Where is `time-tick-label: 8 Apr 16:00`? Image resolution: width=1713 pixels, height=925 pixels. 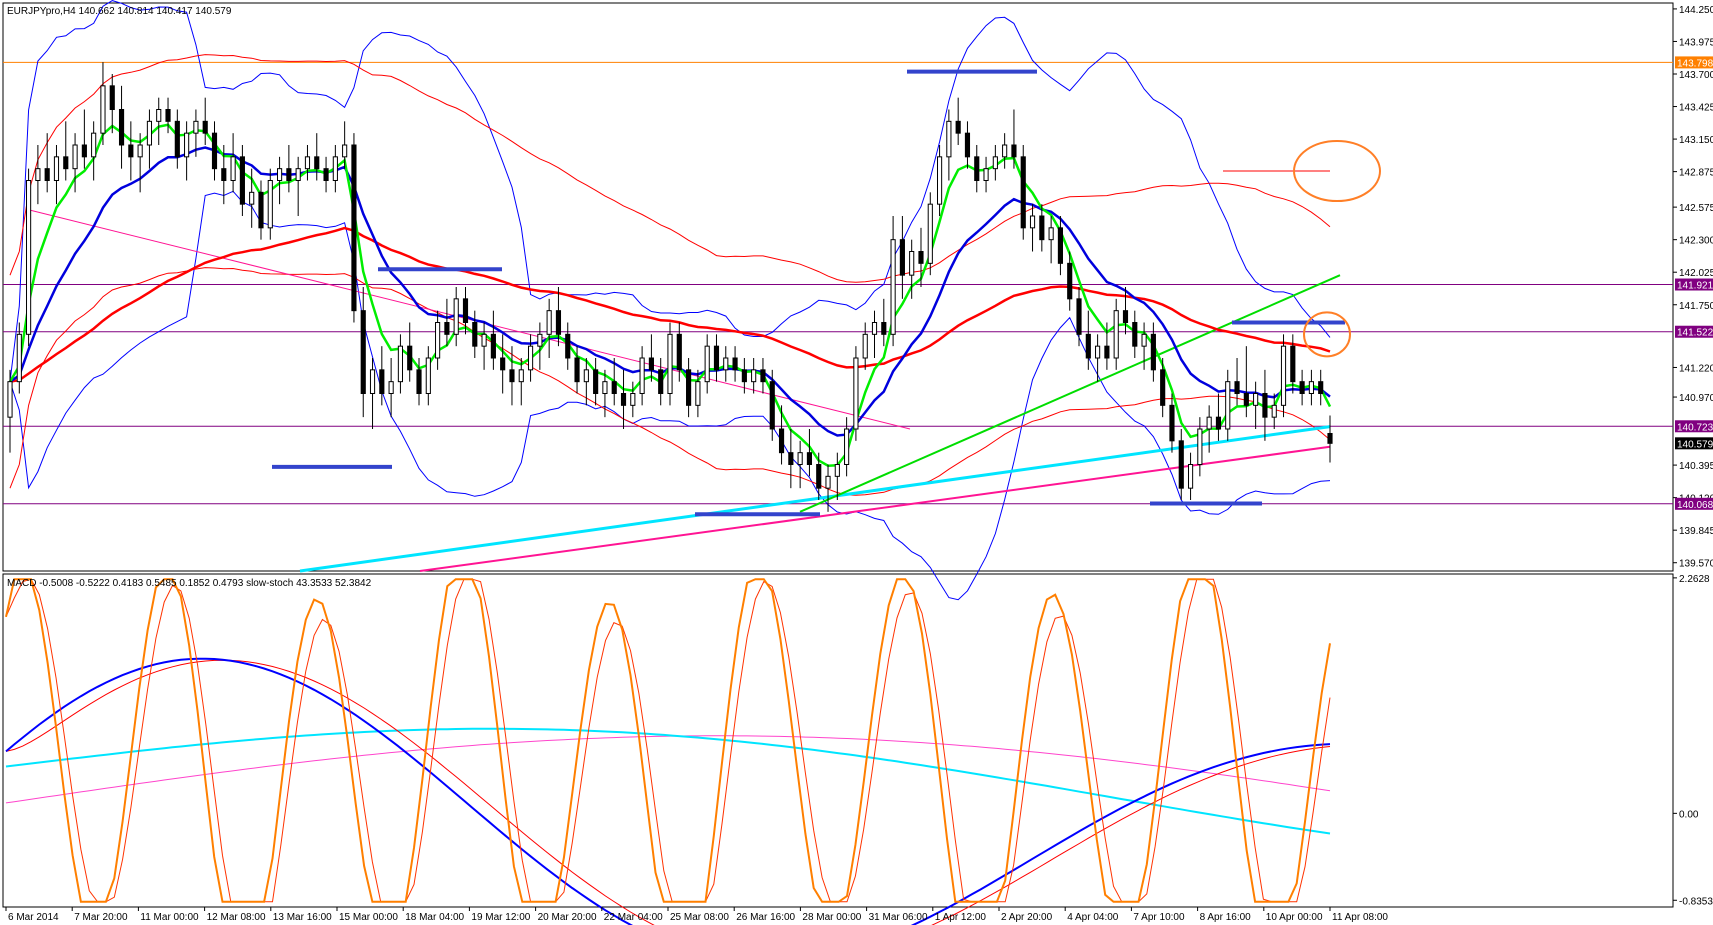
time-tick-label: 8 Apr 16:00 is located at coordinates (1226, 917).